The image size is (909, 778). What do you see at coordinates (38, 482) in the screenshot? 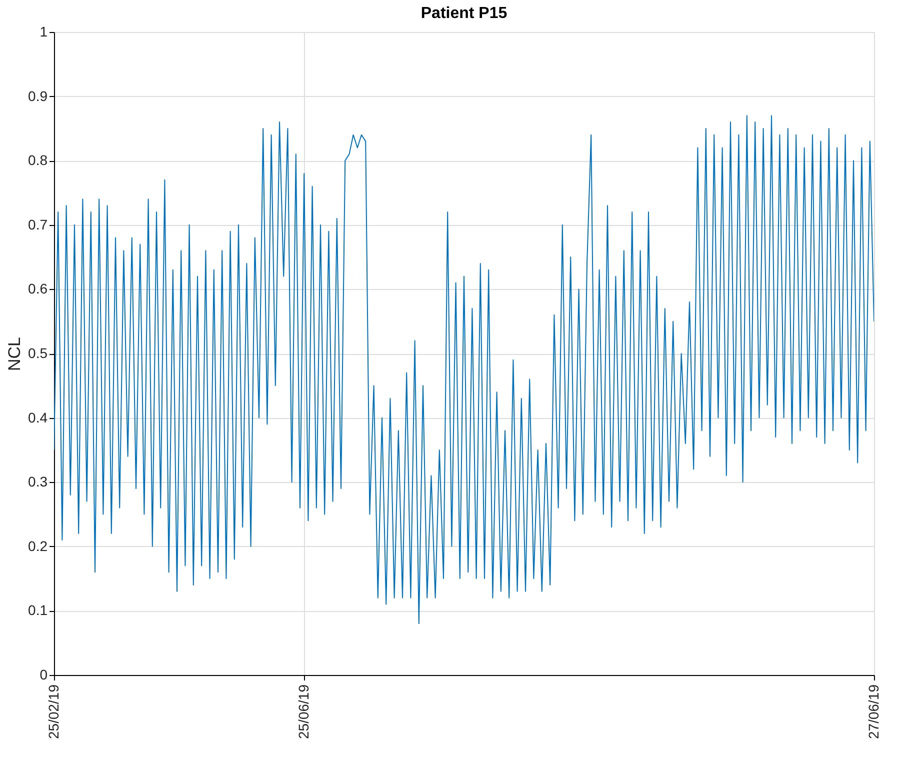
I see `y-tick-label: 0.3` at bounding box center [38, 482].